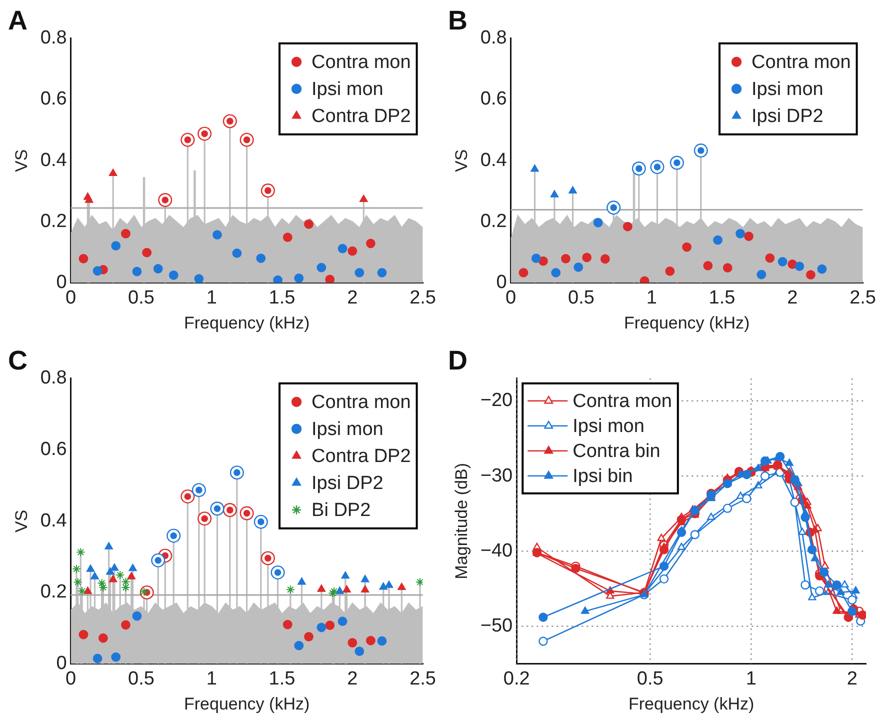  Describe the element at coordinates (458, 21) in the screenshot. I see `chart-title: B` at that location.